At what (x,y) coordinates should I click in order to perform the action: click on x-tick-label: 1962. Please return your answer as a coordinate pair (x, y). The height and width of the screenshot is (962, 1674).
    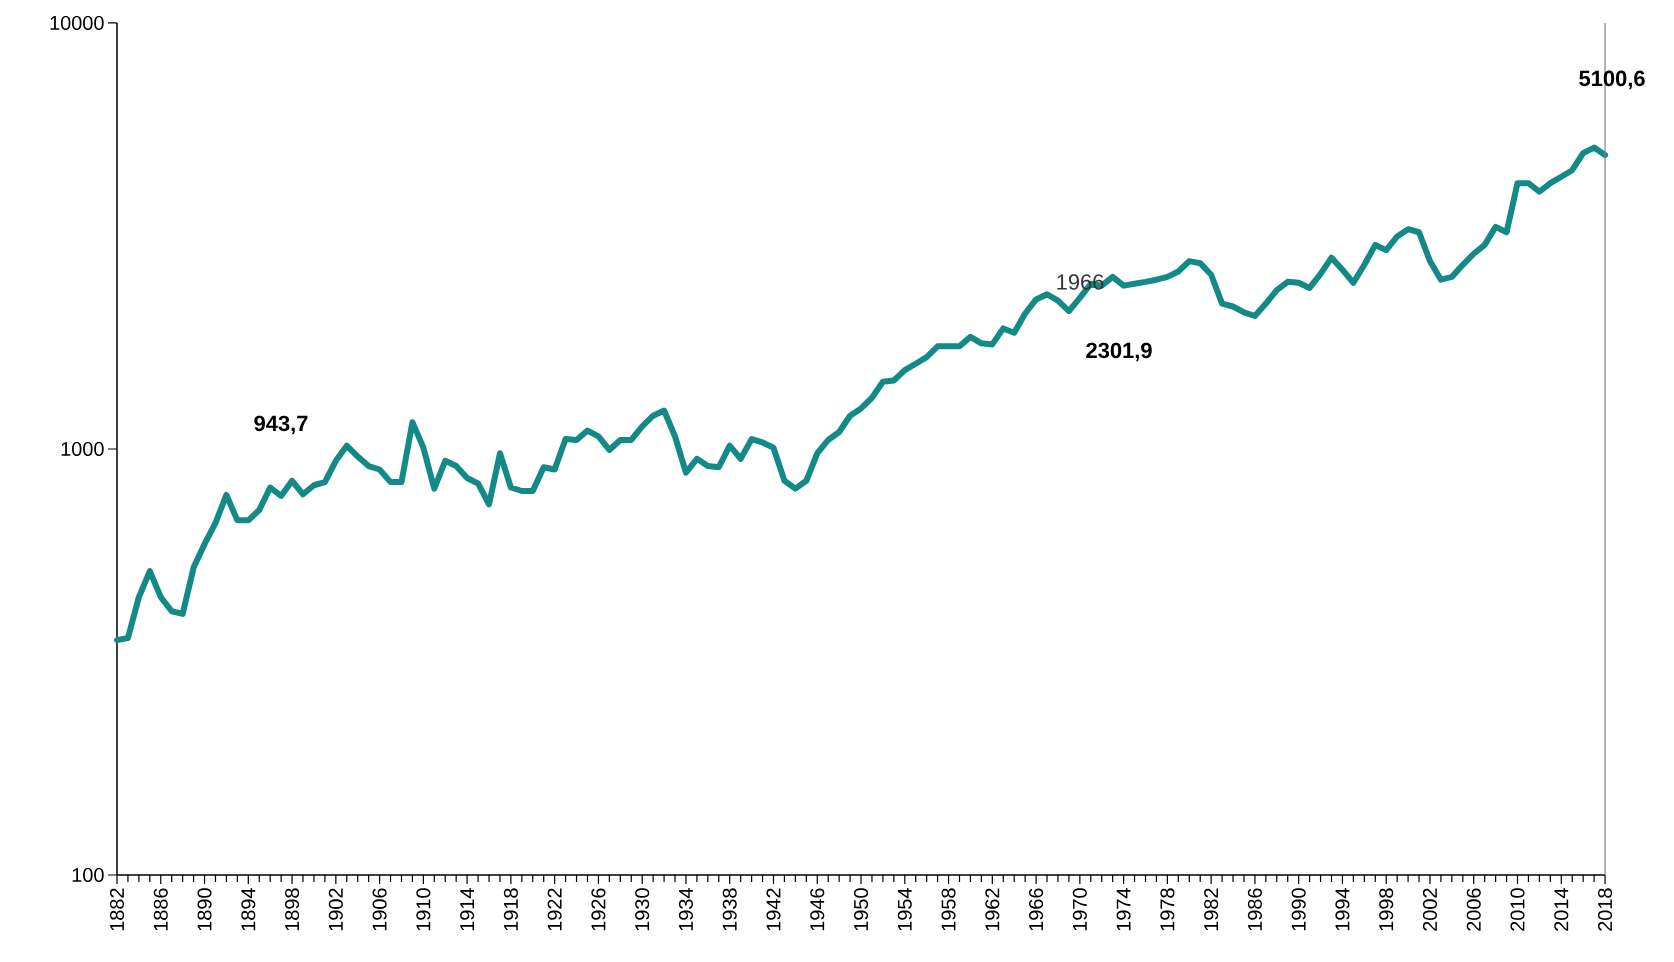
    Looking at the image, I should click on (992, 909).